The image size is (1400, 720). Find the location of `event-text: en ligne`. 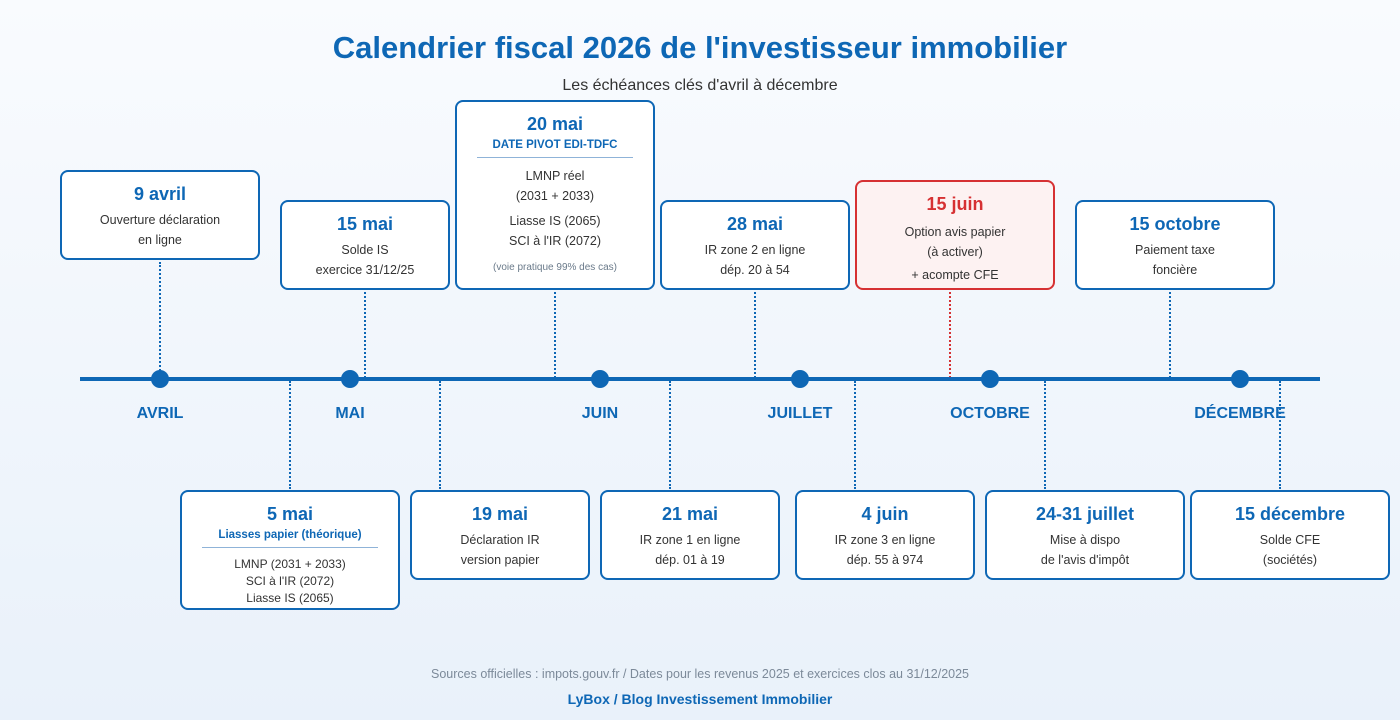

event-text: en ligne is located at coordinates (160, 240).